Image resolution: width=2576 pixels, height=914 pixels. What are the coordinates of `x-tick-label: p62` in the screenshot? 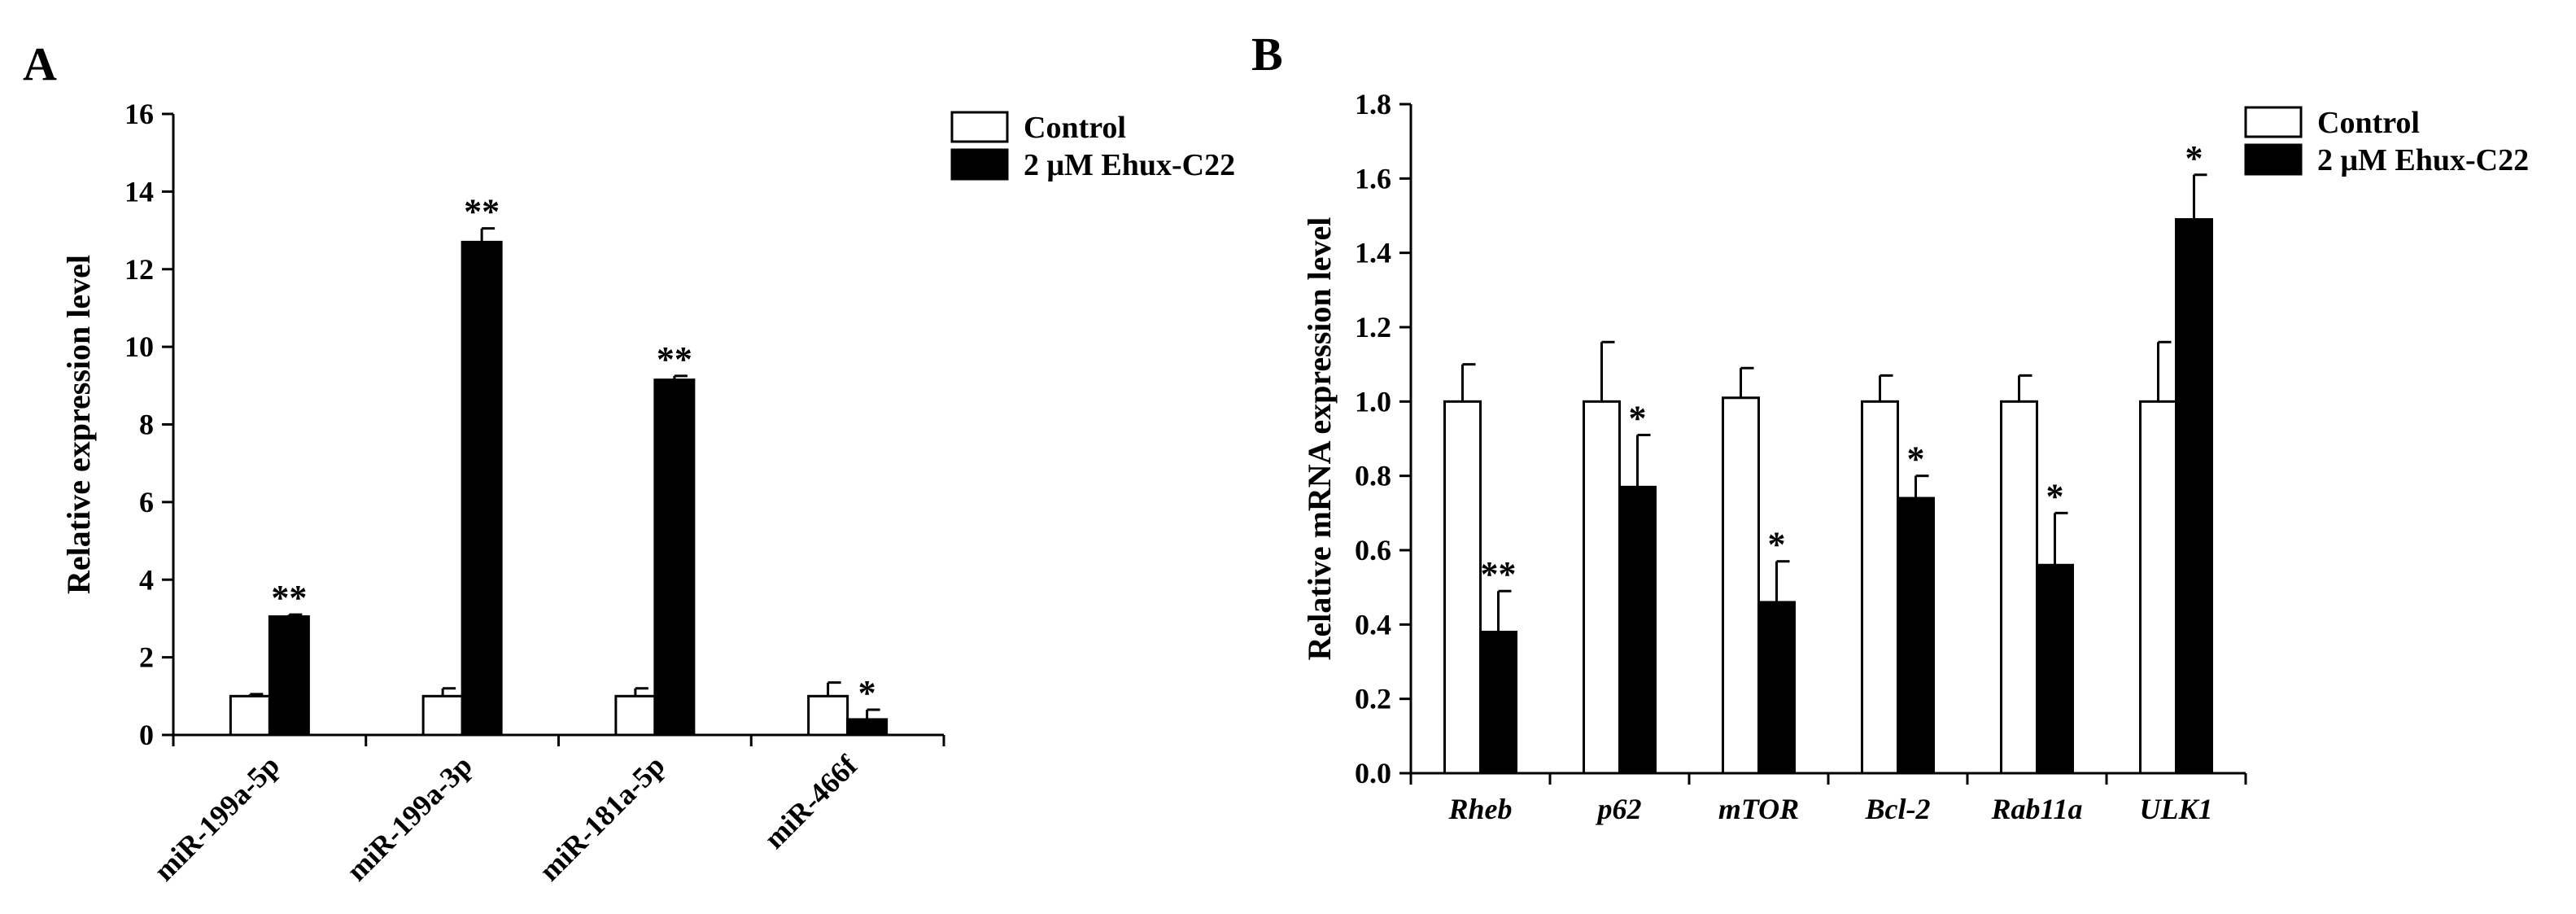 It's located at (1619, 809).